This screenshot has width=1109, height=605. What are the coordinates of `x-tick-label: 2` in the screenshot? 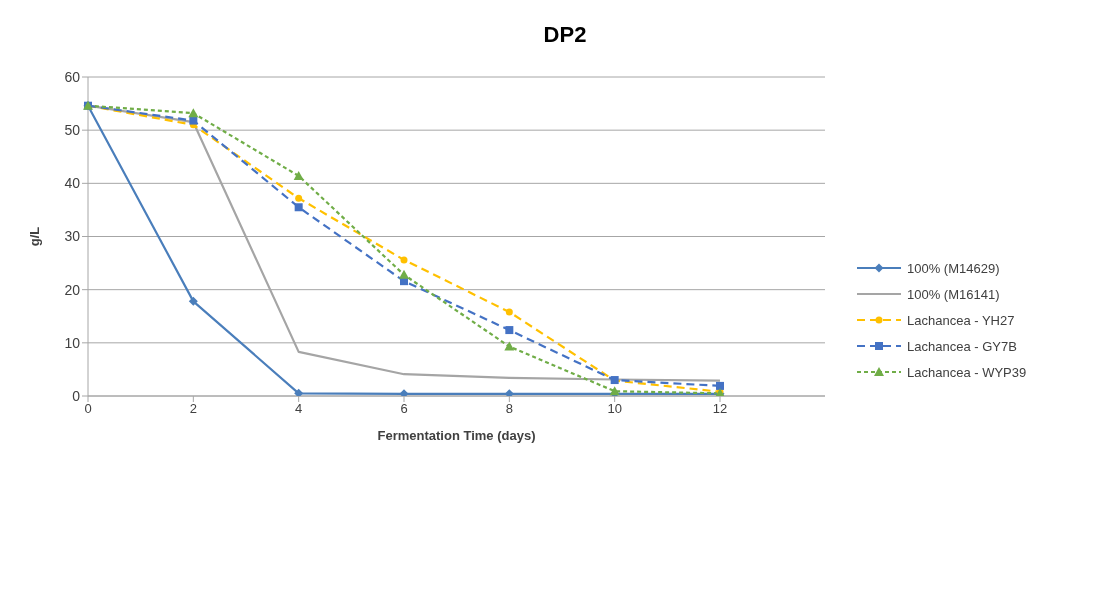 It's located at (193, 409).